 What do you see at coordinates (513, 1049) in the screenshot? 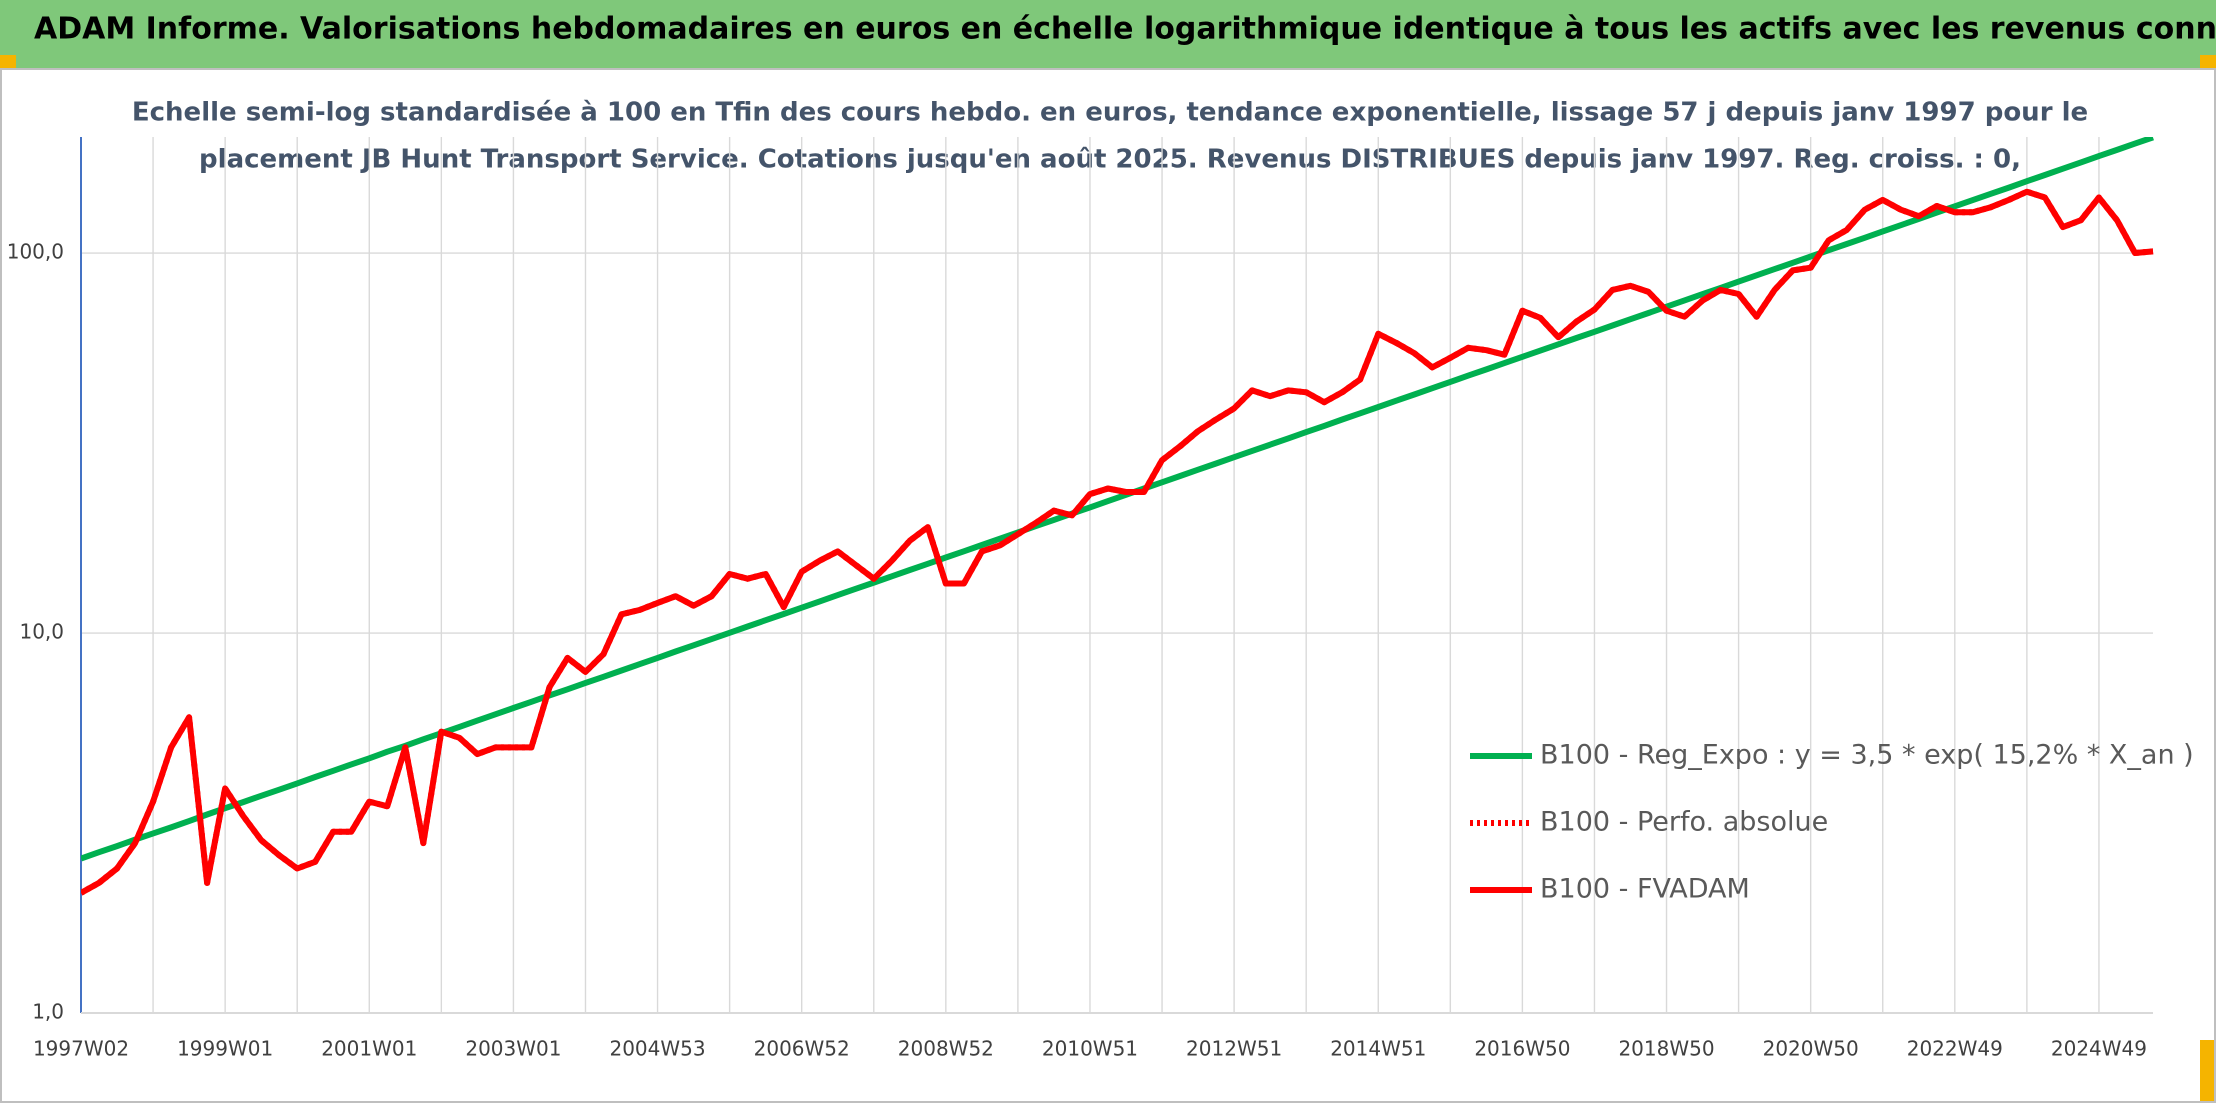
I see `x-tick-label: 2003W01` at bounding box center [513, 1049].